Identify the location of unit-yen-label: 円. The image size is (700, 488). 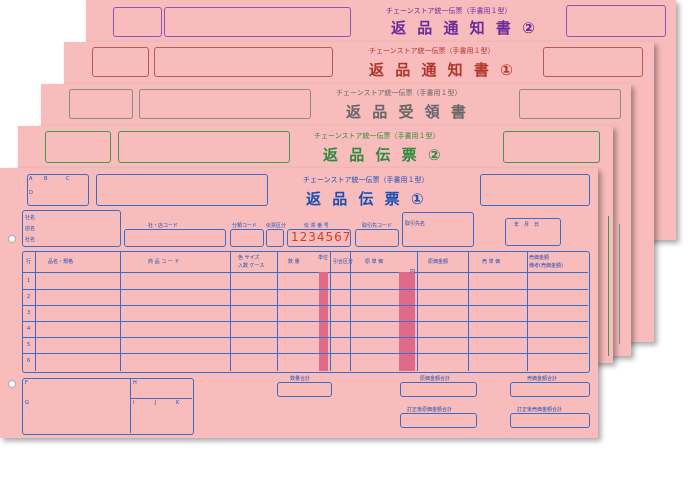
(413, 272).